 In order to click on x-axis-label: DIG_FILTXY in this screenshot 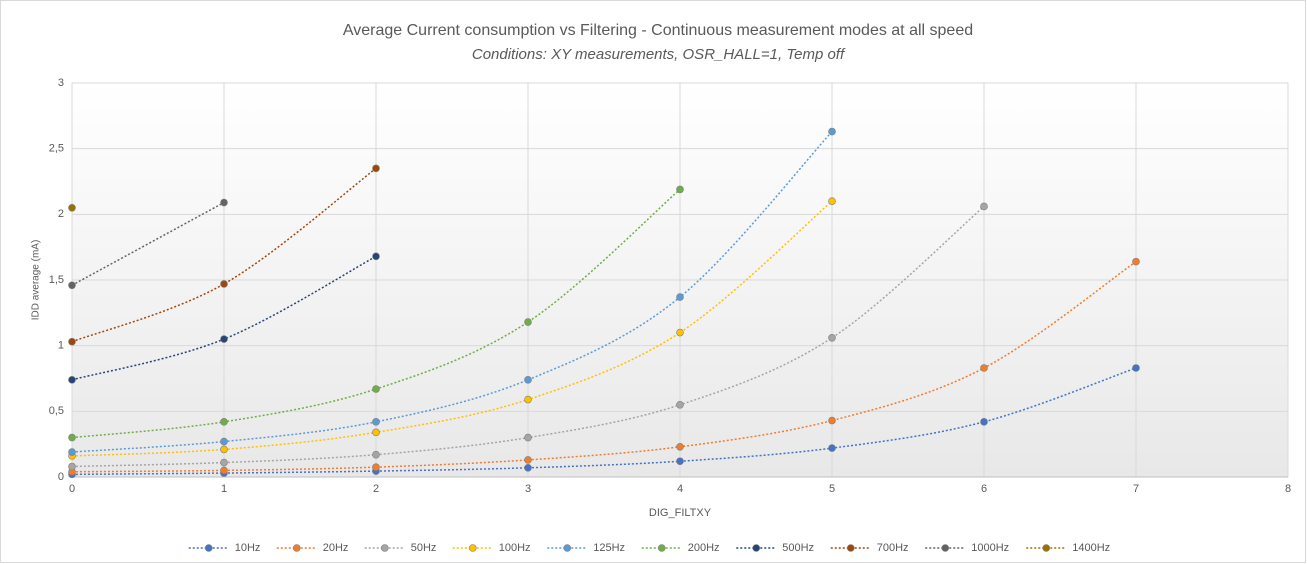, I will do `click(680, 513)`.